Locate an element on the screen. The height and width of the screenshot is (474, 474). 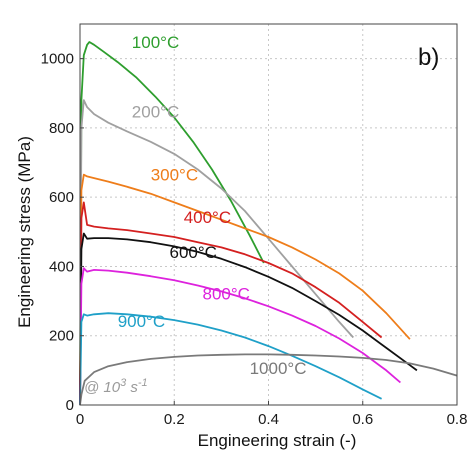
y-tick-label: 200 is located at coordinates (61, 336).